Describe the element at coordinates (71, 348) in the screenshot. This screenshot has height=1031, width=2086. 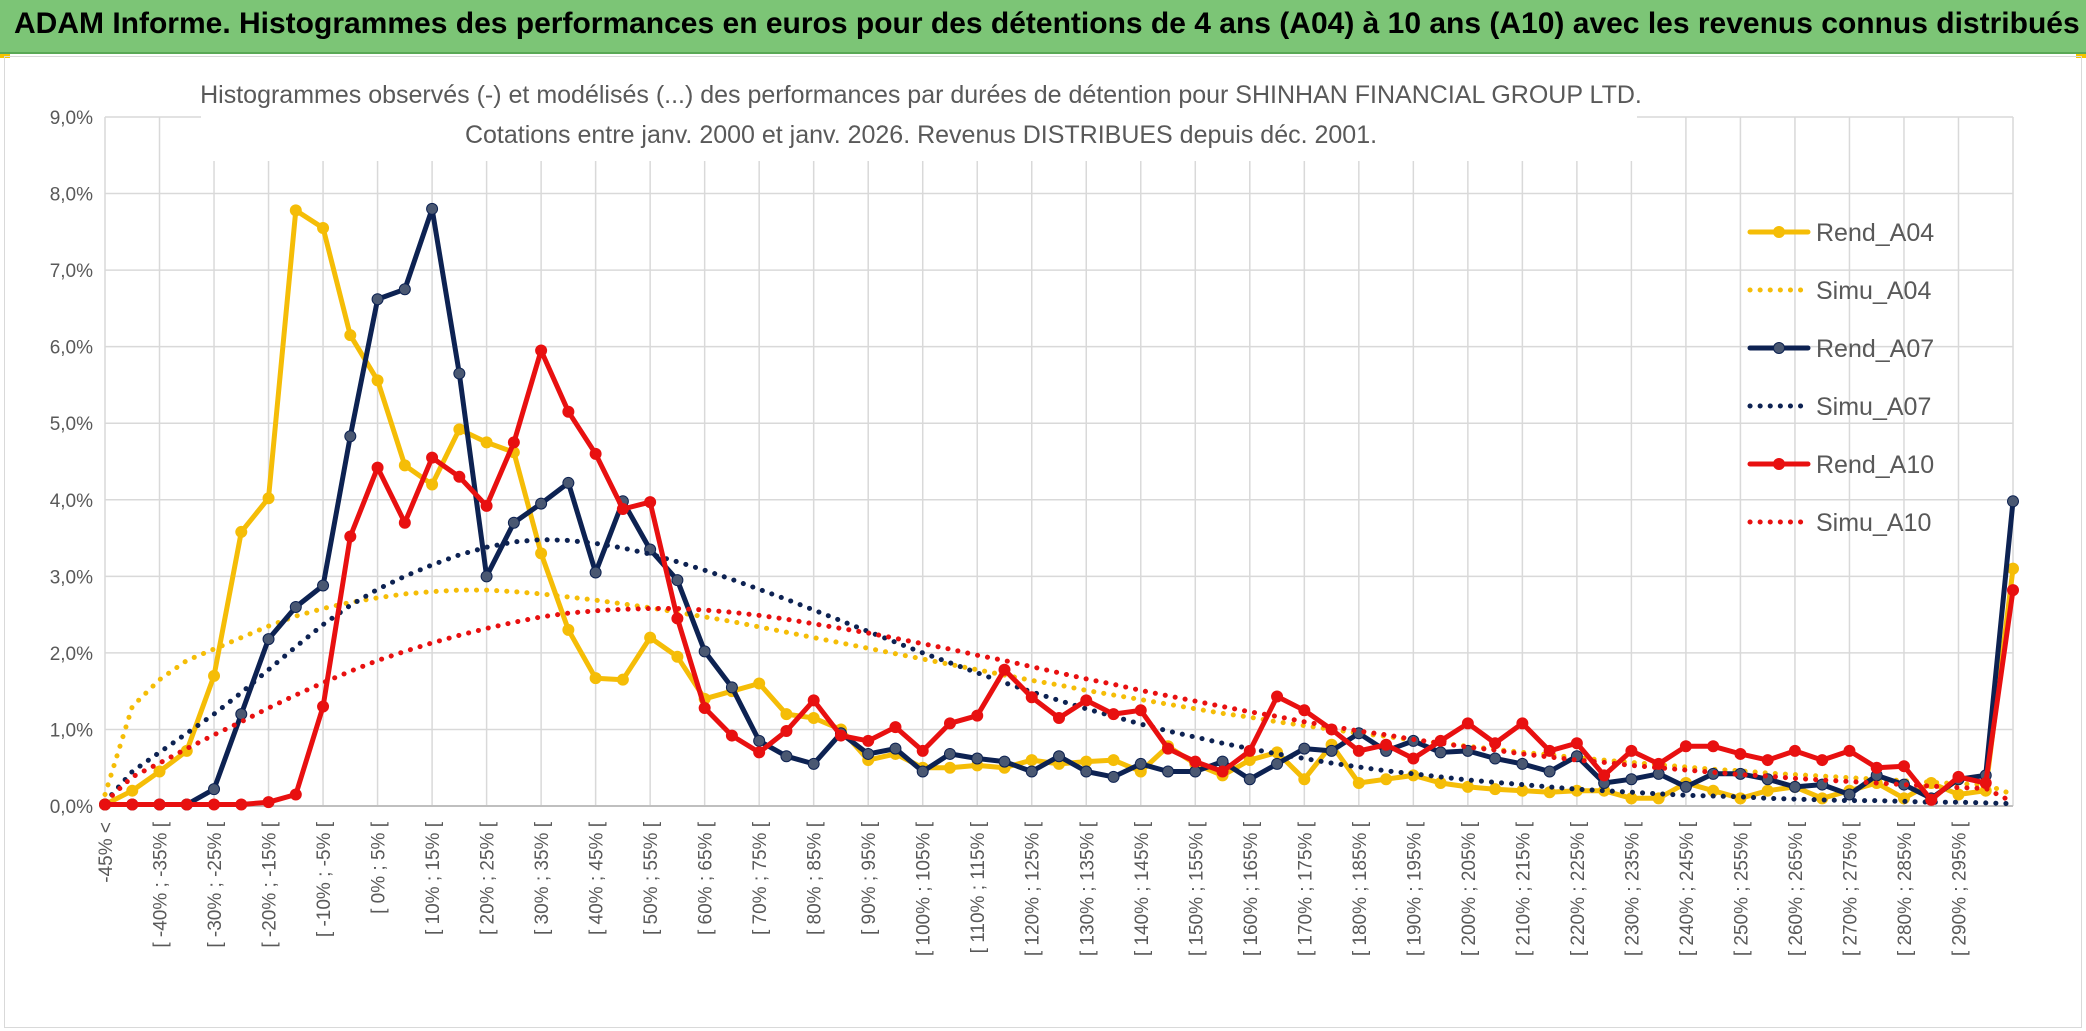
I see `y-tick-label: 6,0%` at that location.